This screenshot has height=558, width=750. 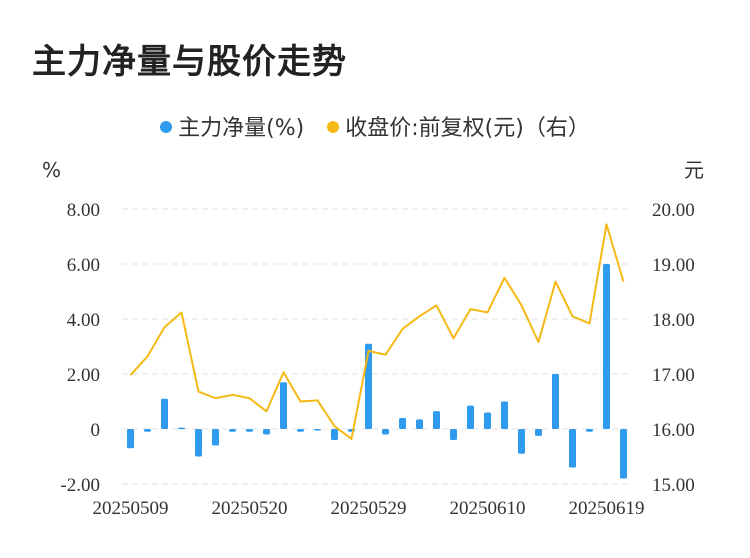 I want to click on right-axis-unit: 元, so click(x=694, y=170).